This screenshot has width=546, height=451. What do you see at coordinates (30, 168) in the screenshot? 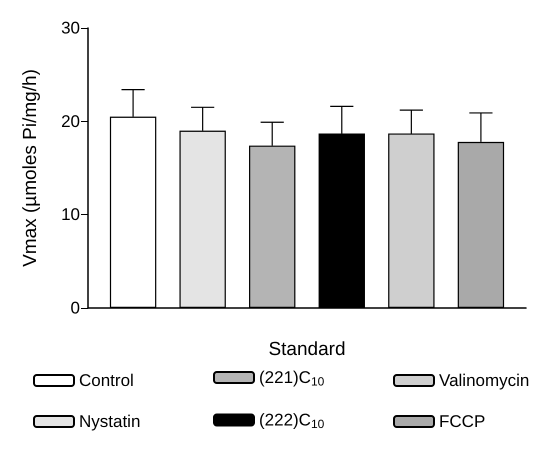
I see `y-axis-title: Vmax (µmoles Pi/mg/h)` at bounding box center [30, 168].